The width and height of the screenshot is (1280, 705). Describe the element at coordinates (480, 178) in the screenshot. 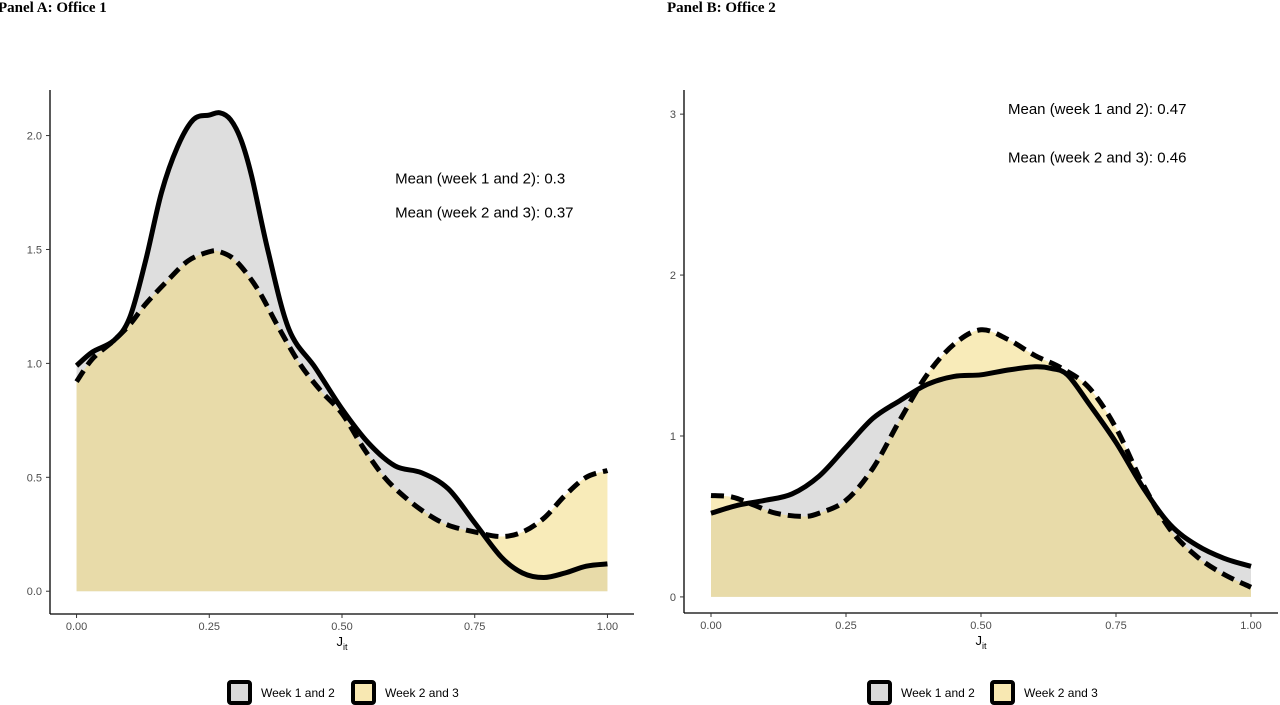

I see `mean-annotation-week12: Mean (week 1 and 2): 0.3` at that location.